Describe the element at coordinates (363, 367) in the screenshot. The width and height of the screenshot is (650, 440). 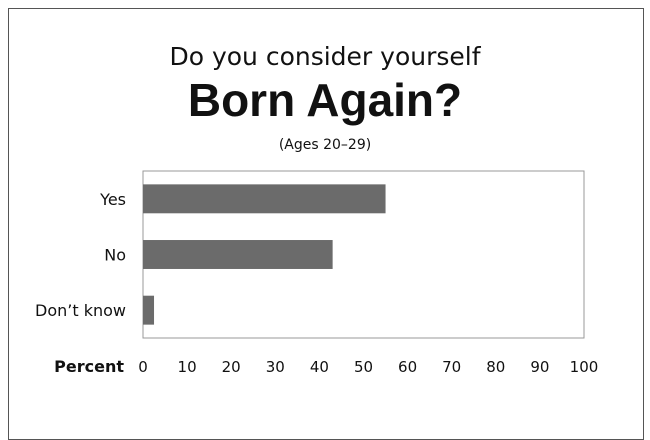
I see `x-tick-label-5: 50` at that location.